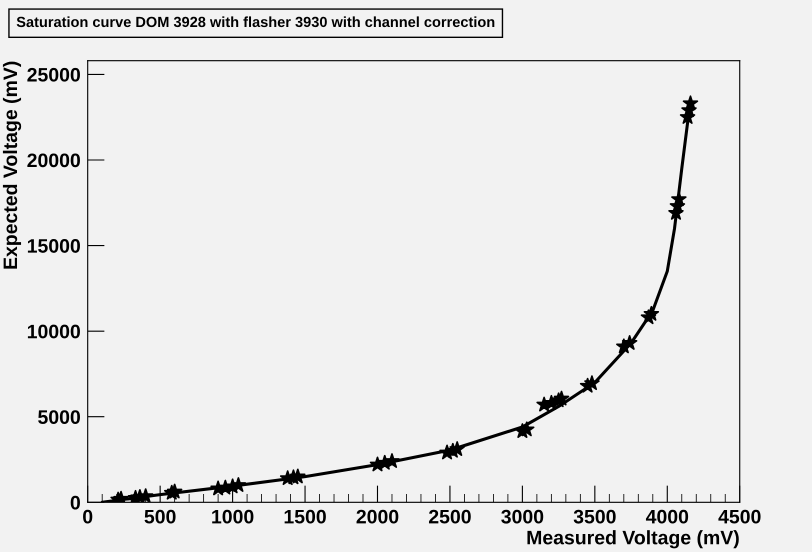  What do you see at coordinates (739, 517) in the screenshot?
I see `x-tick-label: 4500` at bounding box center [739, 517].